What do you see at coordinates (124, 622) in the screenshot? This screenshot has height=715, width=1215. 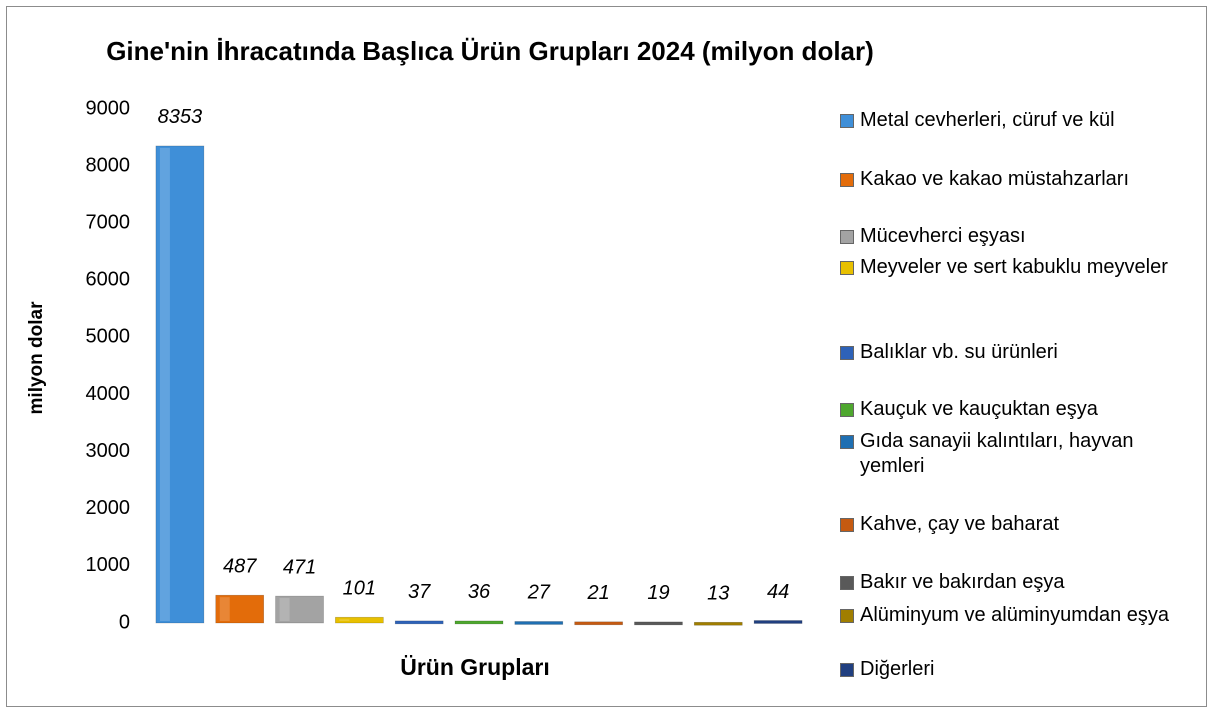 I see `y-tick-label: 0` at bounding box center [124, 622].